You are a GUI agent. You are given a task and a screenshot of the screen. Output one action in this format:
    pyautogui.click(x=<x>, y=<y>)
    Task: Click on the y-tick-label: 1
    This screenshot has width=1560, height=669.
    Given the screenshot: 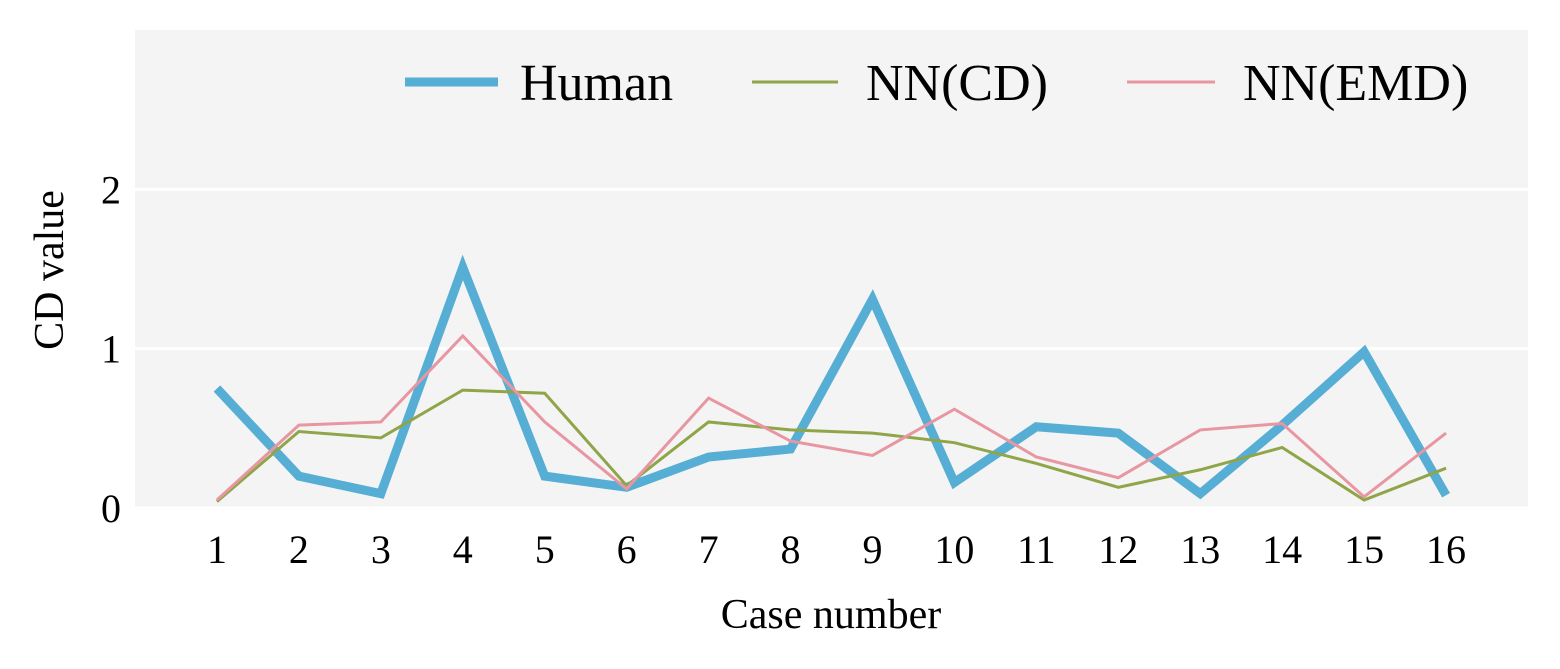 What is the action you would take?
    pyautogui.click(x=111, y=349)
    